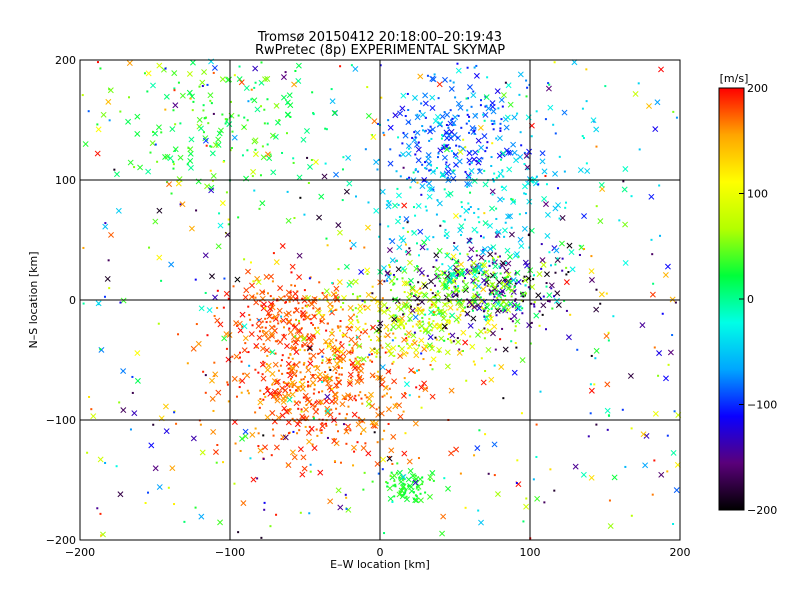 Image resolution: width=800 pixels, height=600 pixels. What do you see at coordinates (750, 299) in the screenshot?
I see `colorbar-tick-label: 0` at bounding box center [750, 299].